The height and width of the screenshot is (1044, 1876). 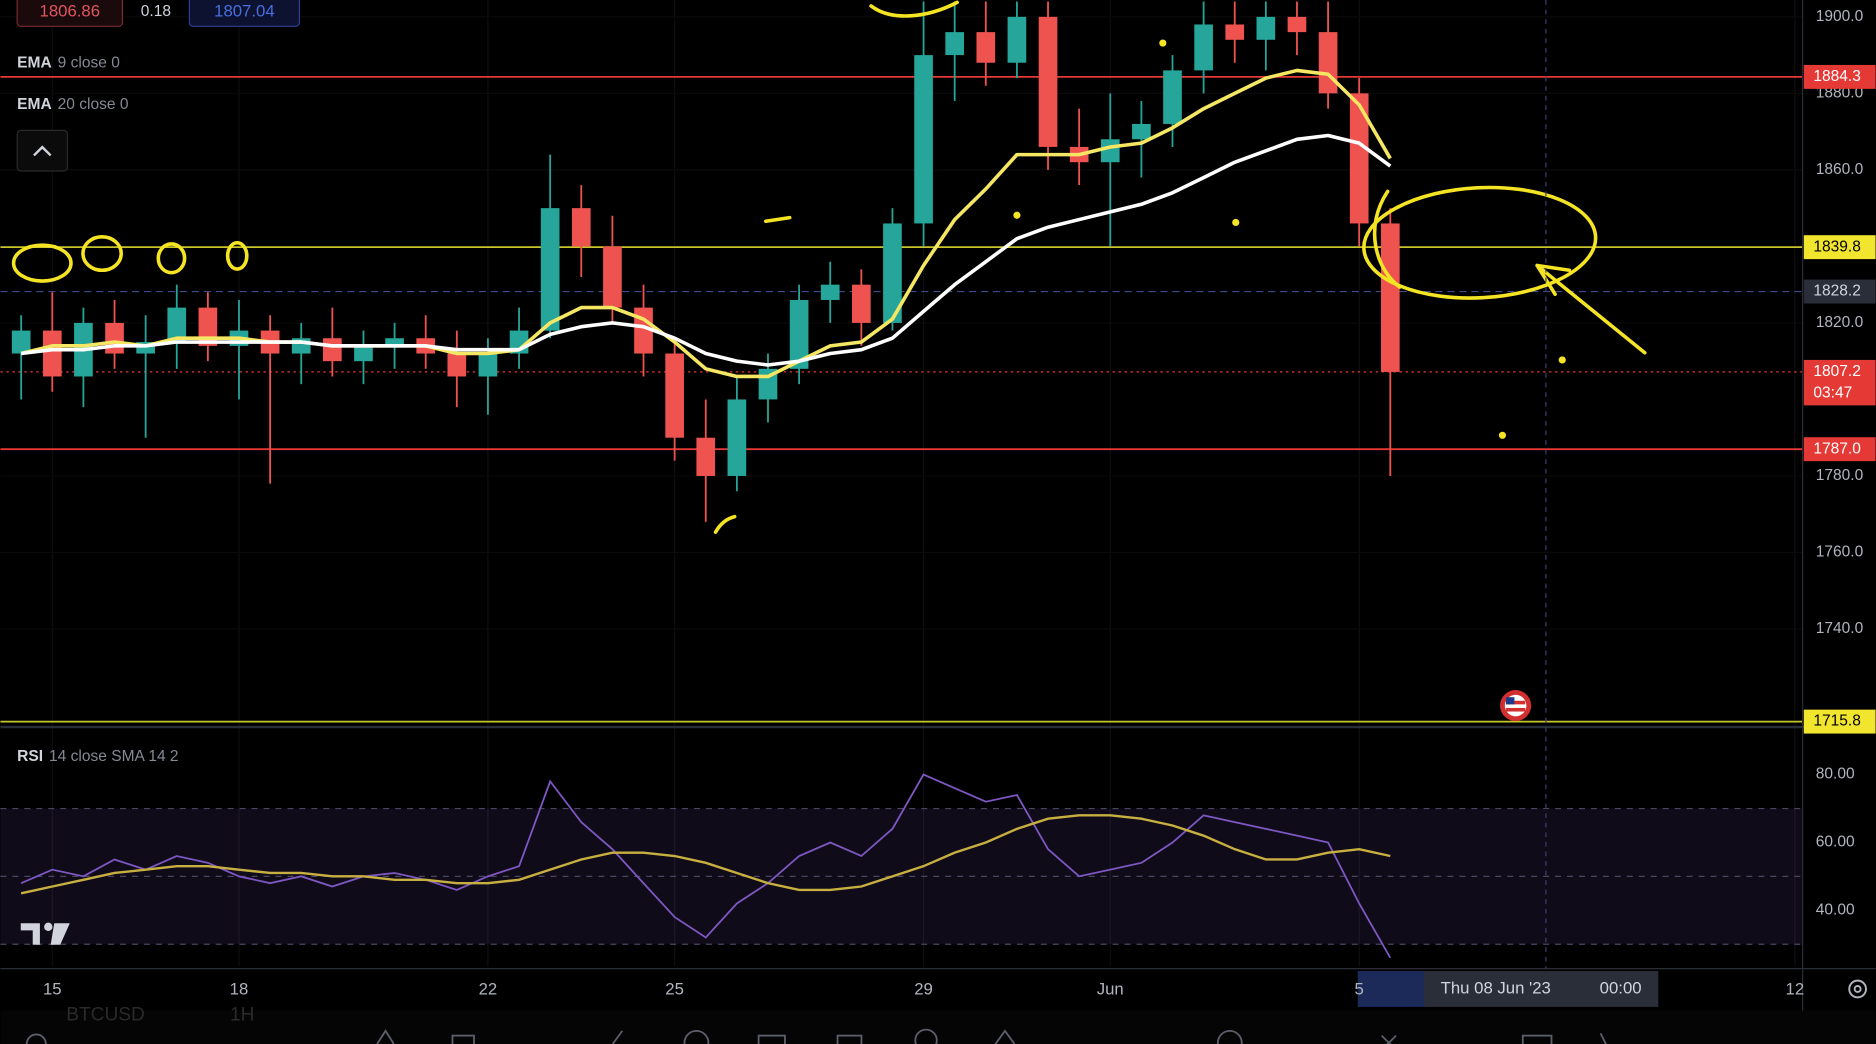 I want to click on rsi-sma-line, so click(x=705, y=854).